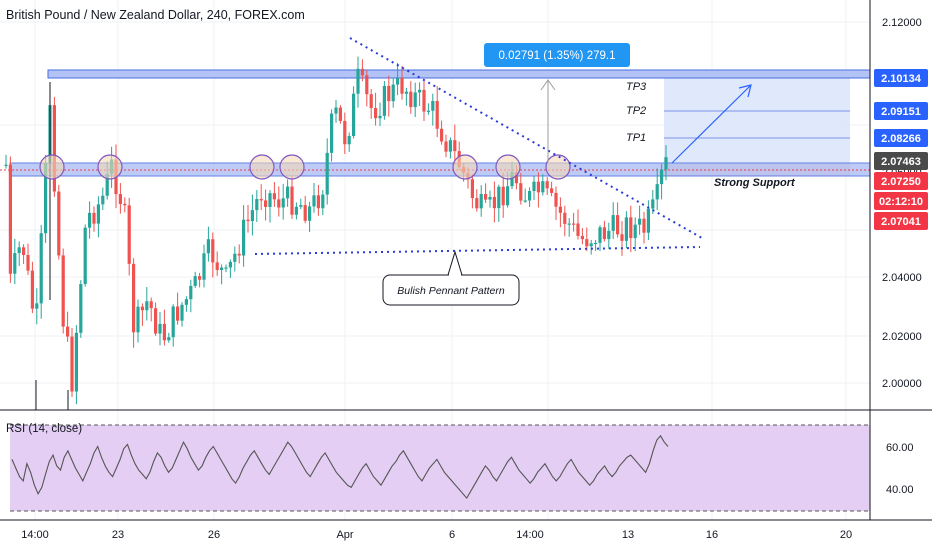 Image resolution: width=932 pixels, height=550 pixels. I want to click on resistance-zone, so click(459, 74).